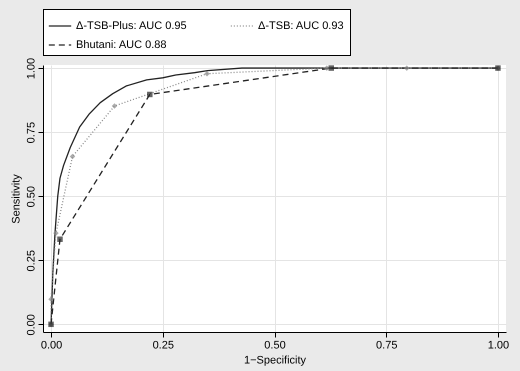 The image size is (520, 371). Describe the element at coordinates (51, 346) in the screenshot. I see `x-tick-label: 0.00` at that location.